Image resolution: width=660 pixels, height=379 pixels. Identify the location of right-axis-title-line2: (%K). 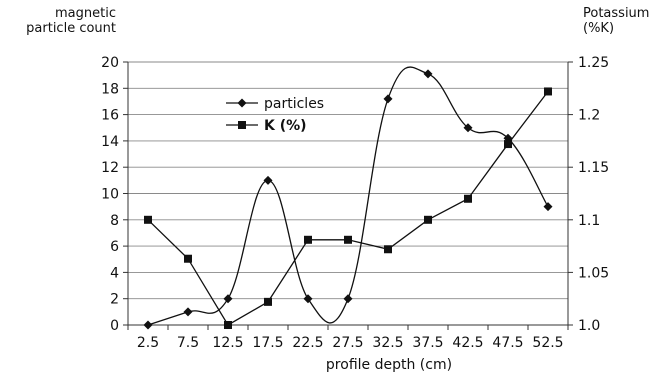
(599, 28).